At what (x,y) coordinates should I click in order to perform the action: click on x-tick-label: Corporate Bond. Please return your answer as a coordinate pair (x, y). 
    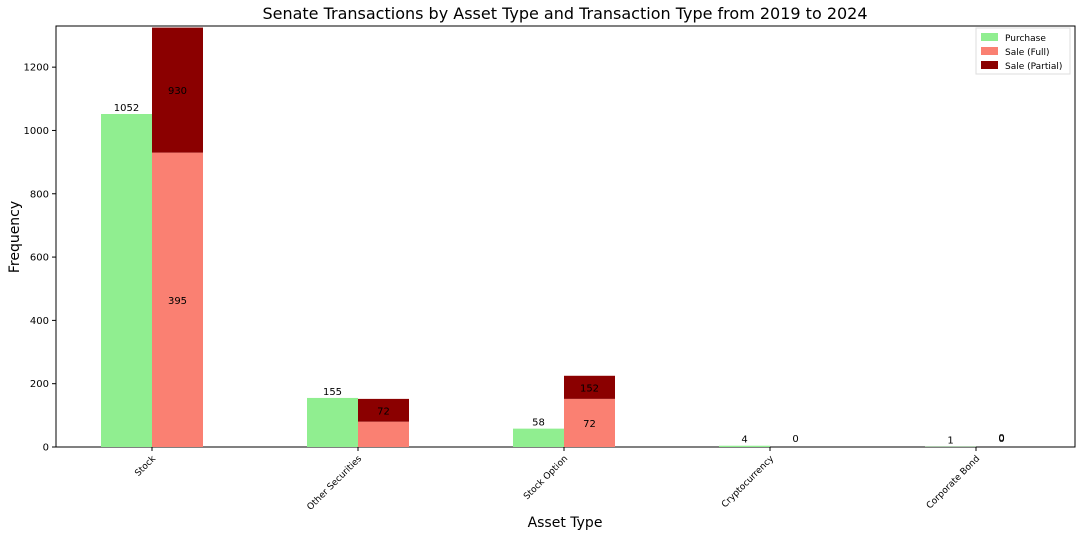
    Looking at the image, I should click on (953, 482).